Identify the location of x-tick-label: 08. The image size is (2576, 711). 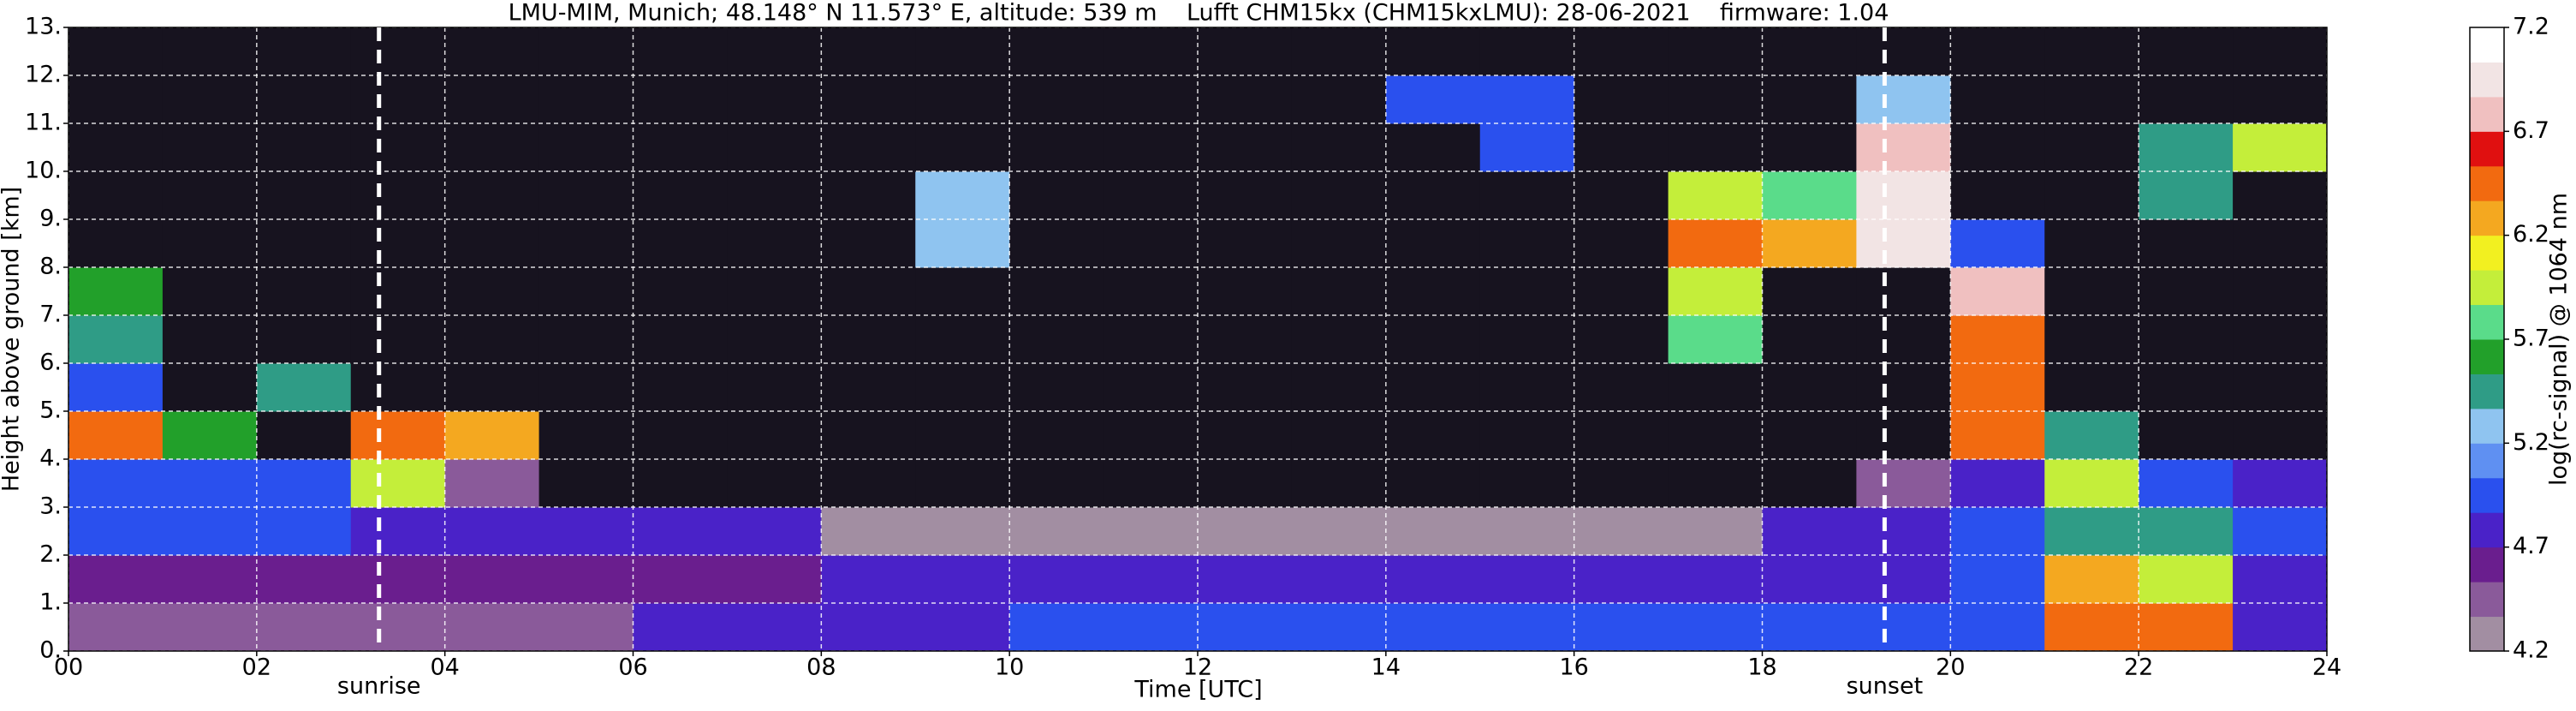
(821, 667).